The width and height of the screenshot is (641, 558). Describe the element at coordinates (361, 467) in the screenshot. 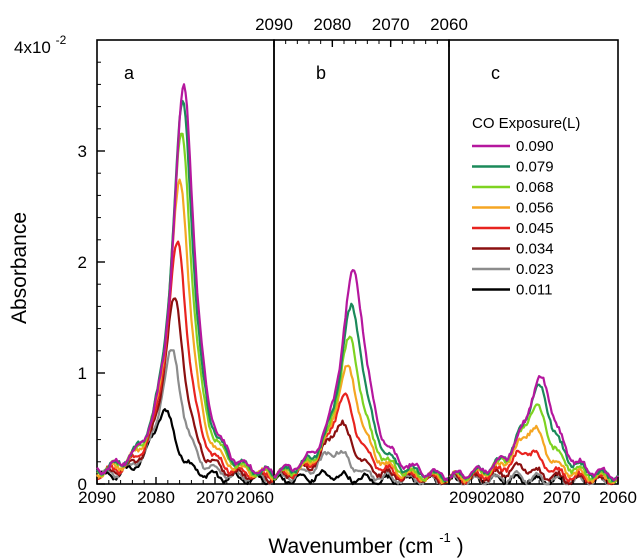

I see `series-line-0.023` at that location.